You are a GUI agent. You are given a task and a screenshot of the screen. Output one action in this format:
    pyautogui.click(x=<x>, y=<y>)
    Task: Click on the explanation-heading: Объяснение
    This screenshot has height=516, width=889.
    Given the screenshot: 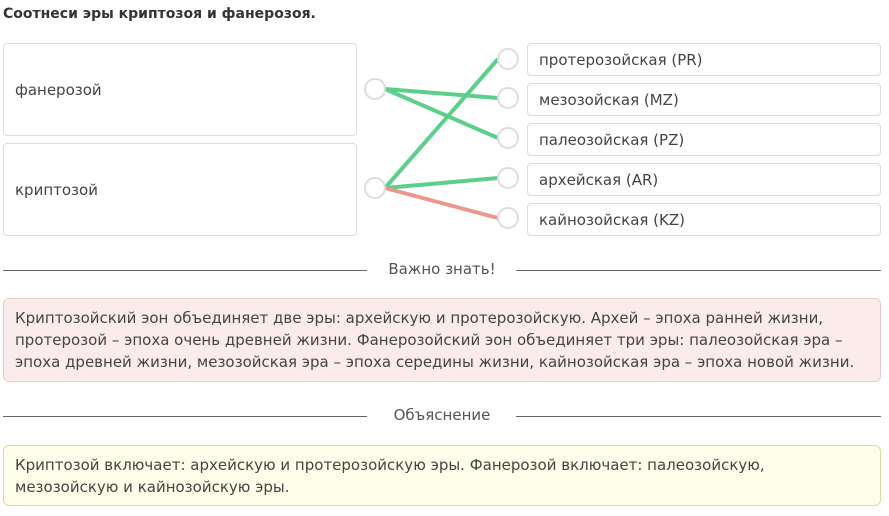 What is the action you would take?
    pyautogui.click(x=442, y=415)
    